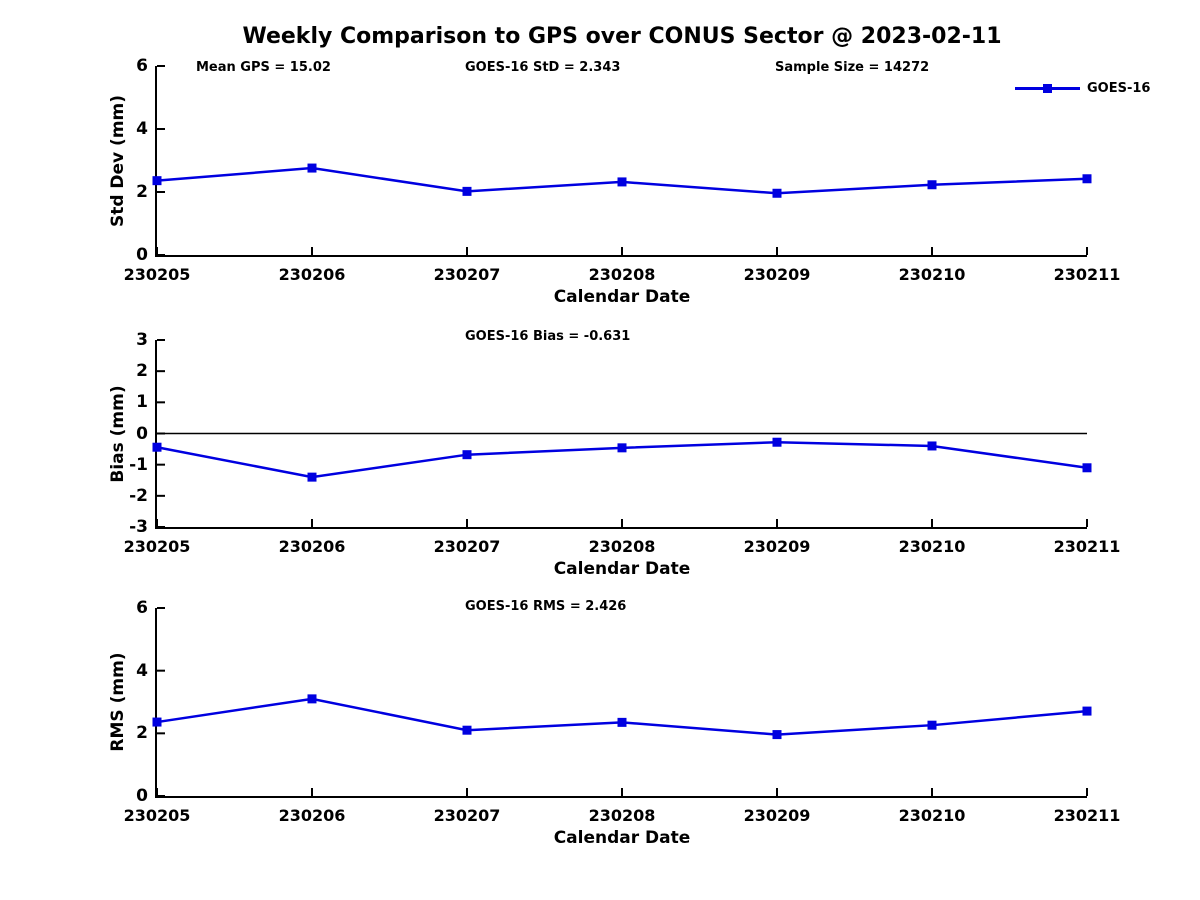 Image resolution: width=1200 pixels, height=900 pixels. Describe the element at coordinates (263, 67) in the screenshot. I see `annotation-mean-gps: Mean GPS = 15.02` at that location.